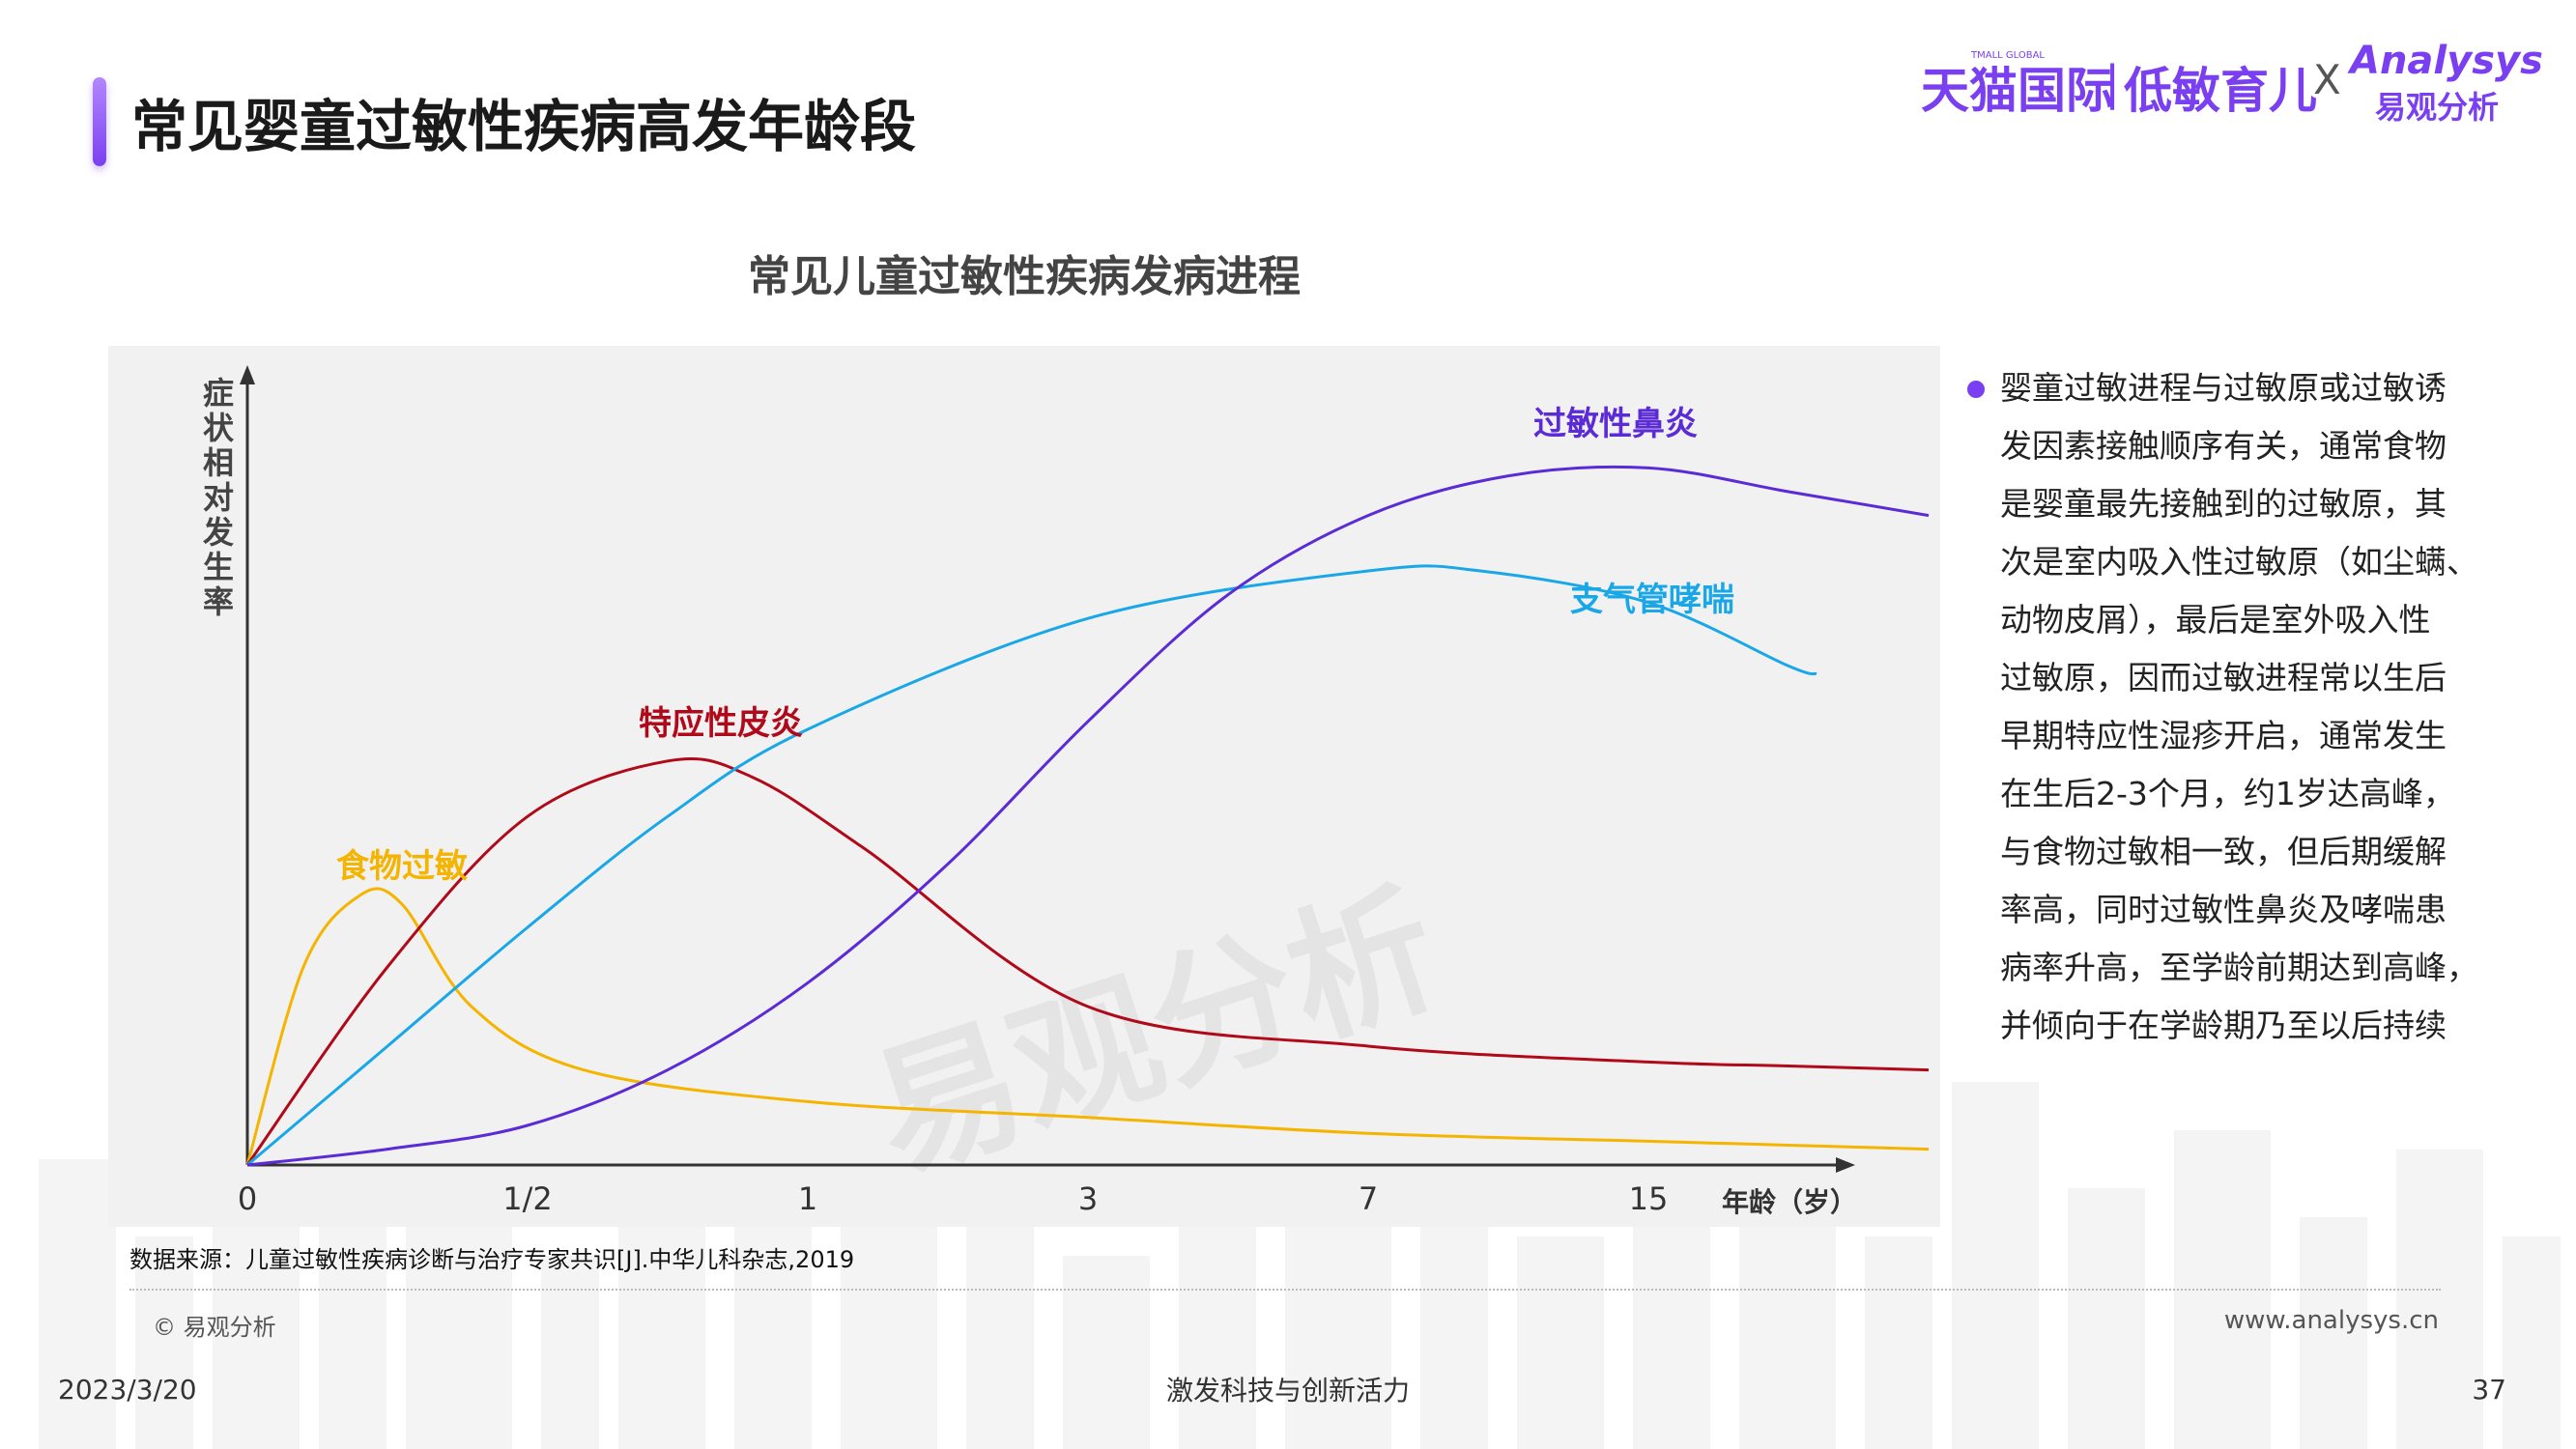  Describe the element at coordinates (2327, 79) in the screenshot. I see `logo-x: X` at that location.